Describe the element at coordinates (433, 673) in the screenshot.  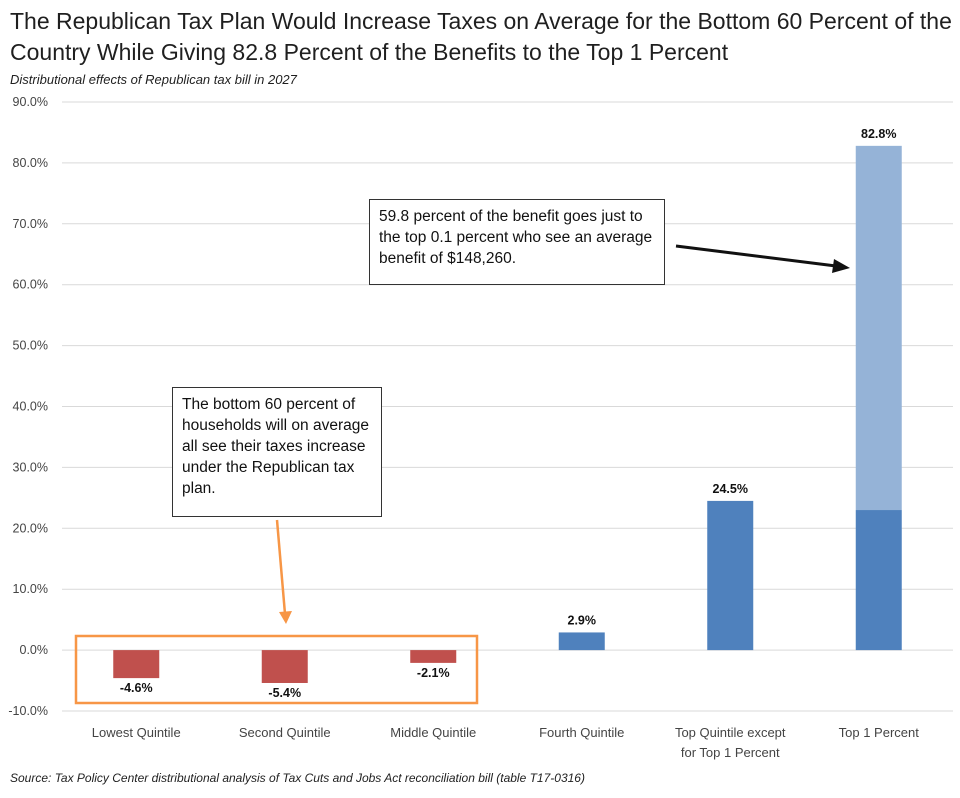
I see `data-label: -2.1%` at that location.